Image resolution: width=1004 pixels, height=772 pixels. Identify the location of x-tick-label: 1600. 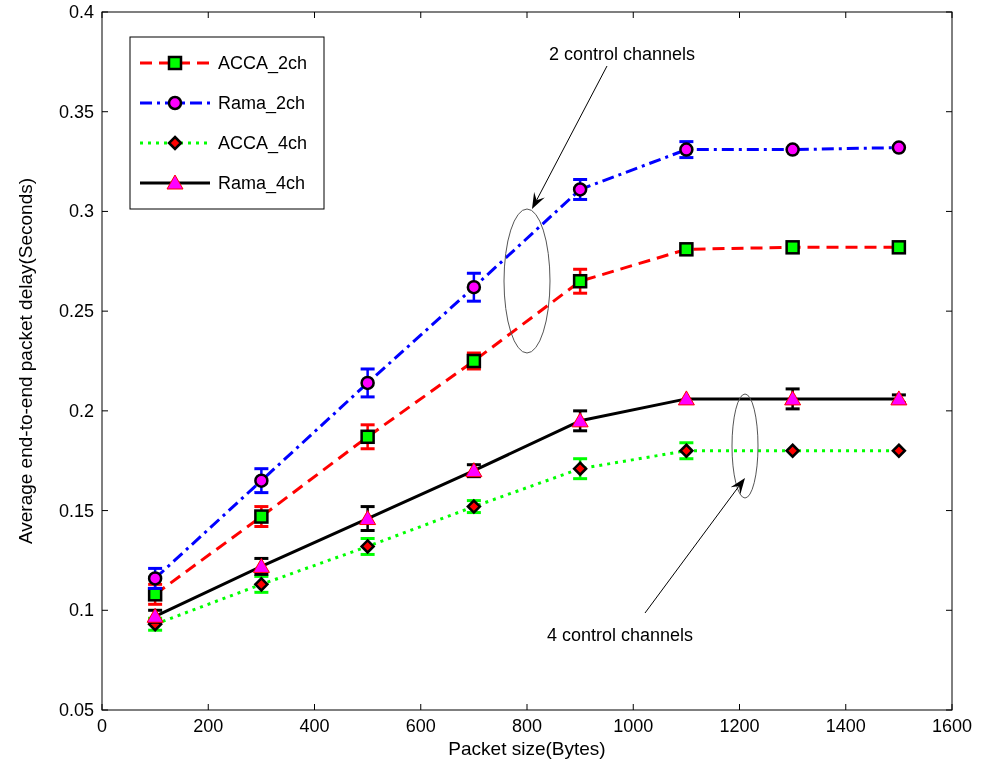
(952, 726).